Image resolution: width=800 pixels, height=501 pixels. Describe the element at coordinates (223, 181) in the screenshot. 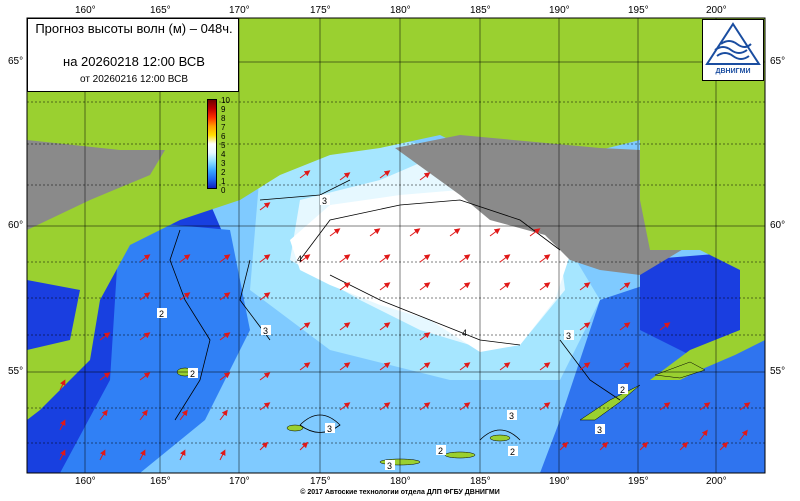

I see `legend-tick: 1` at that location.